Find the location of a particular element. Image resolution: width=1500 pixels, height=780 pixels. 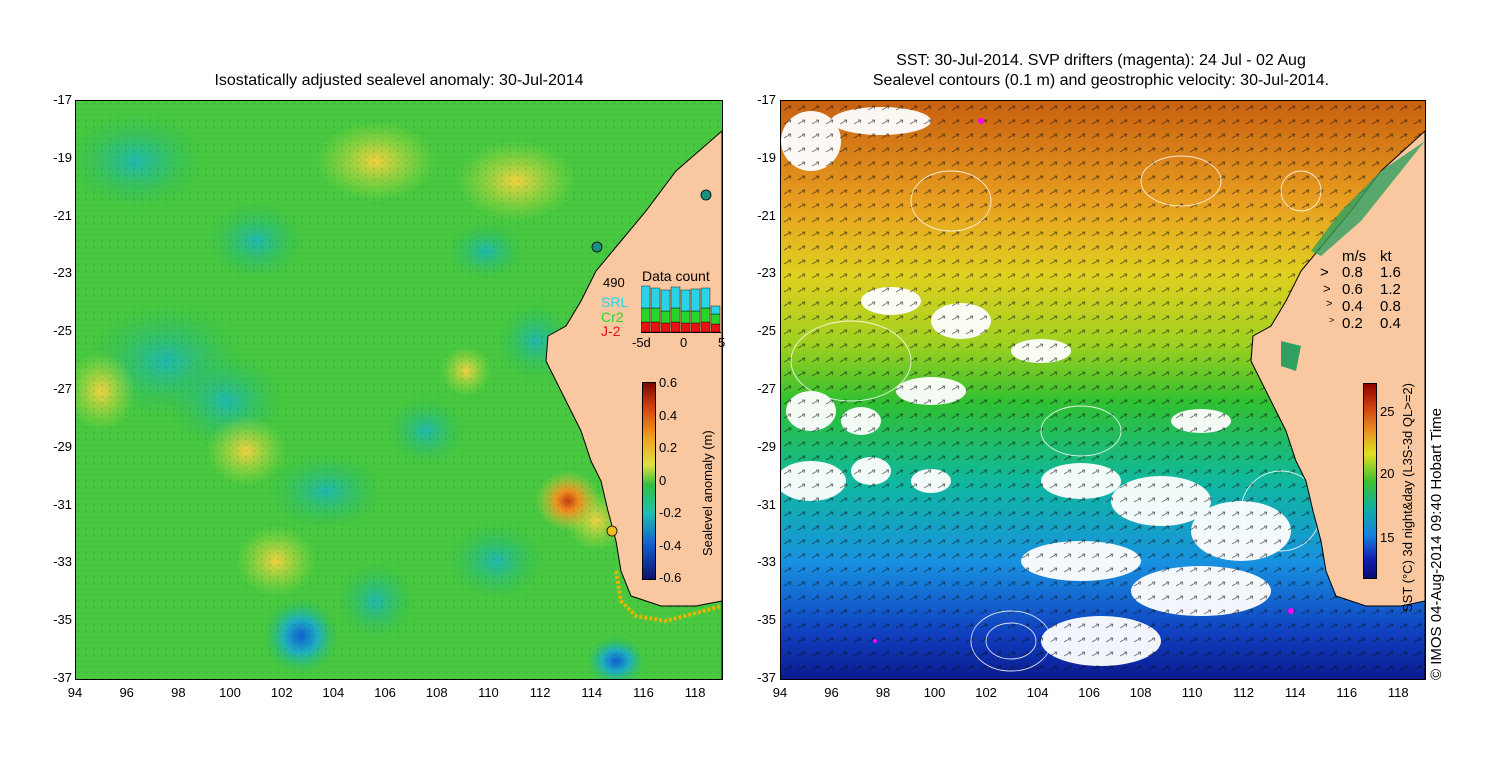

left-x-tick: 104 is located at coordinates (333, 692).